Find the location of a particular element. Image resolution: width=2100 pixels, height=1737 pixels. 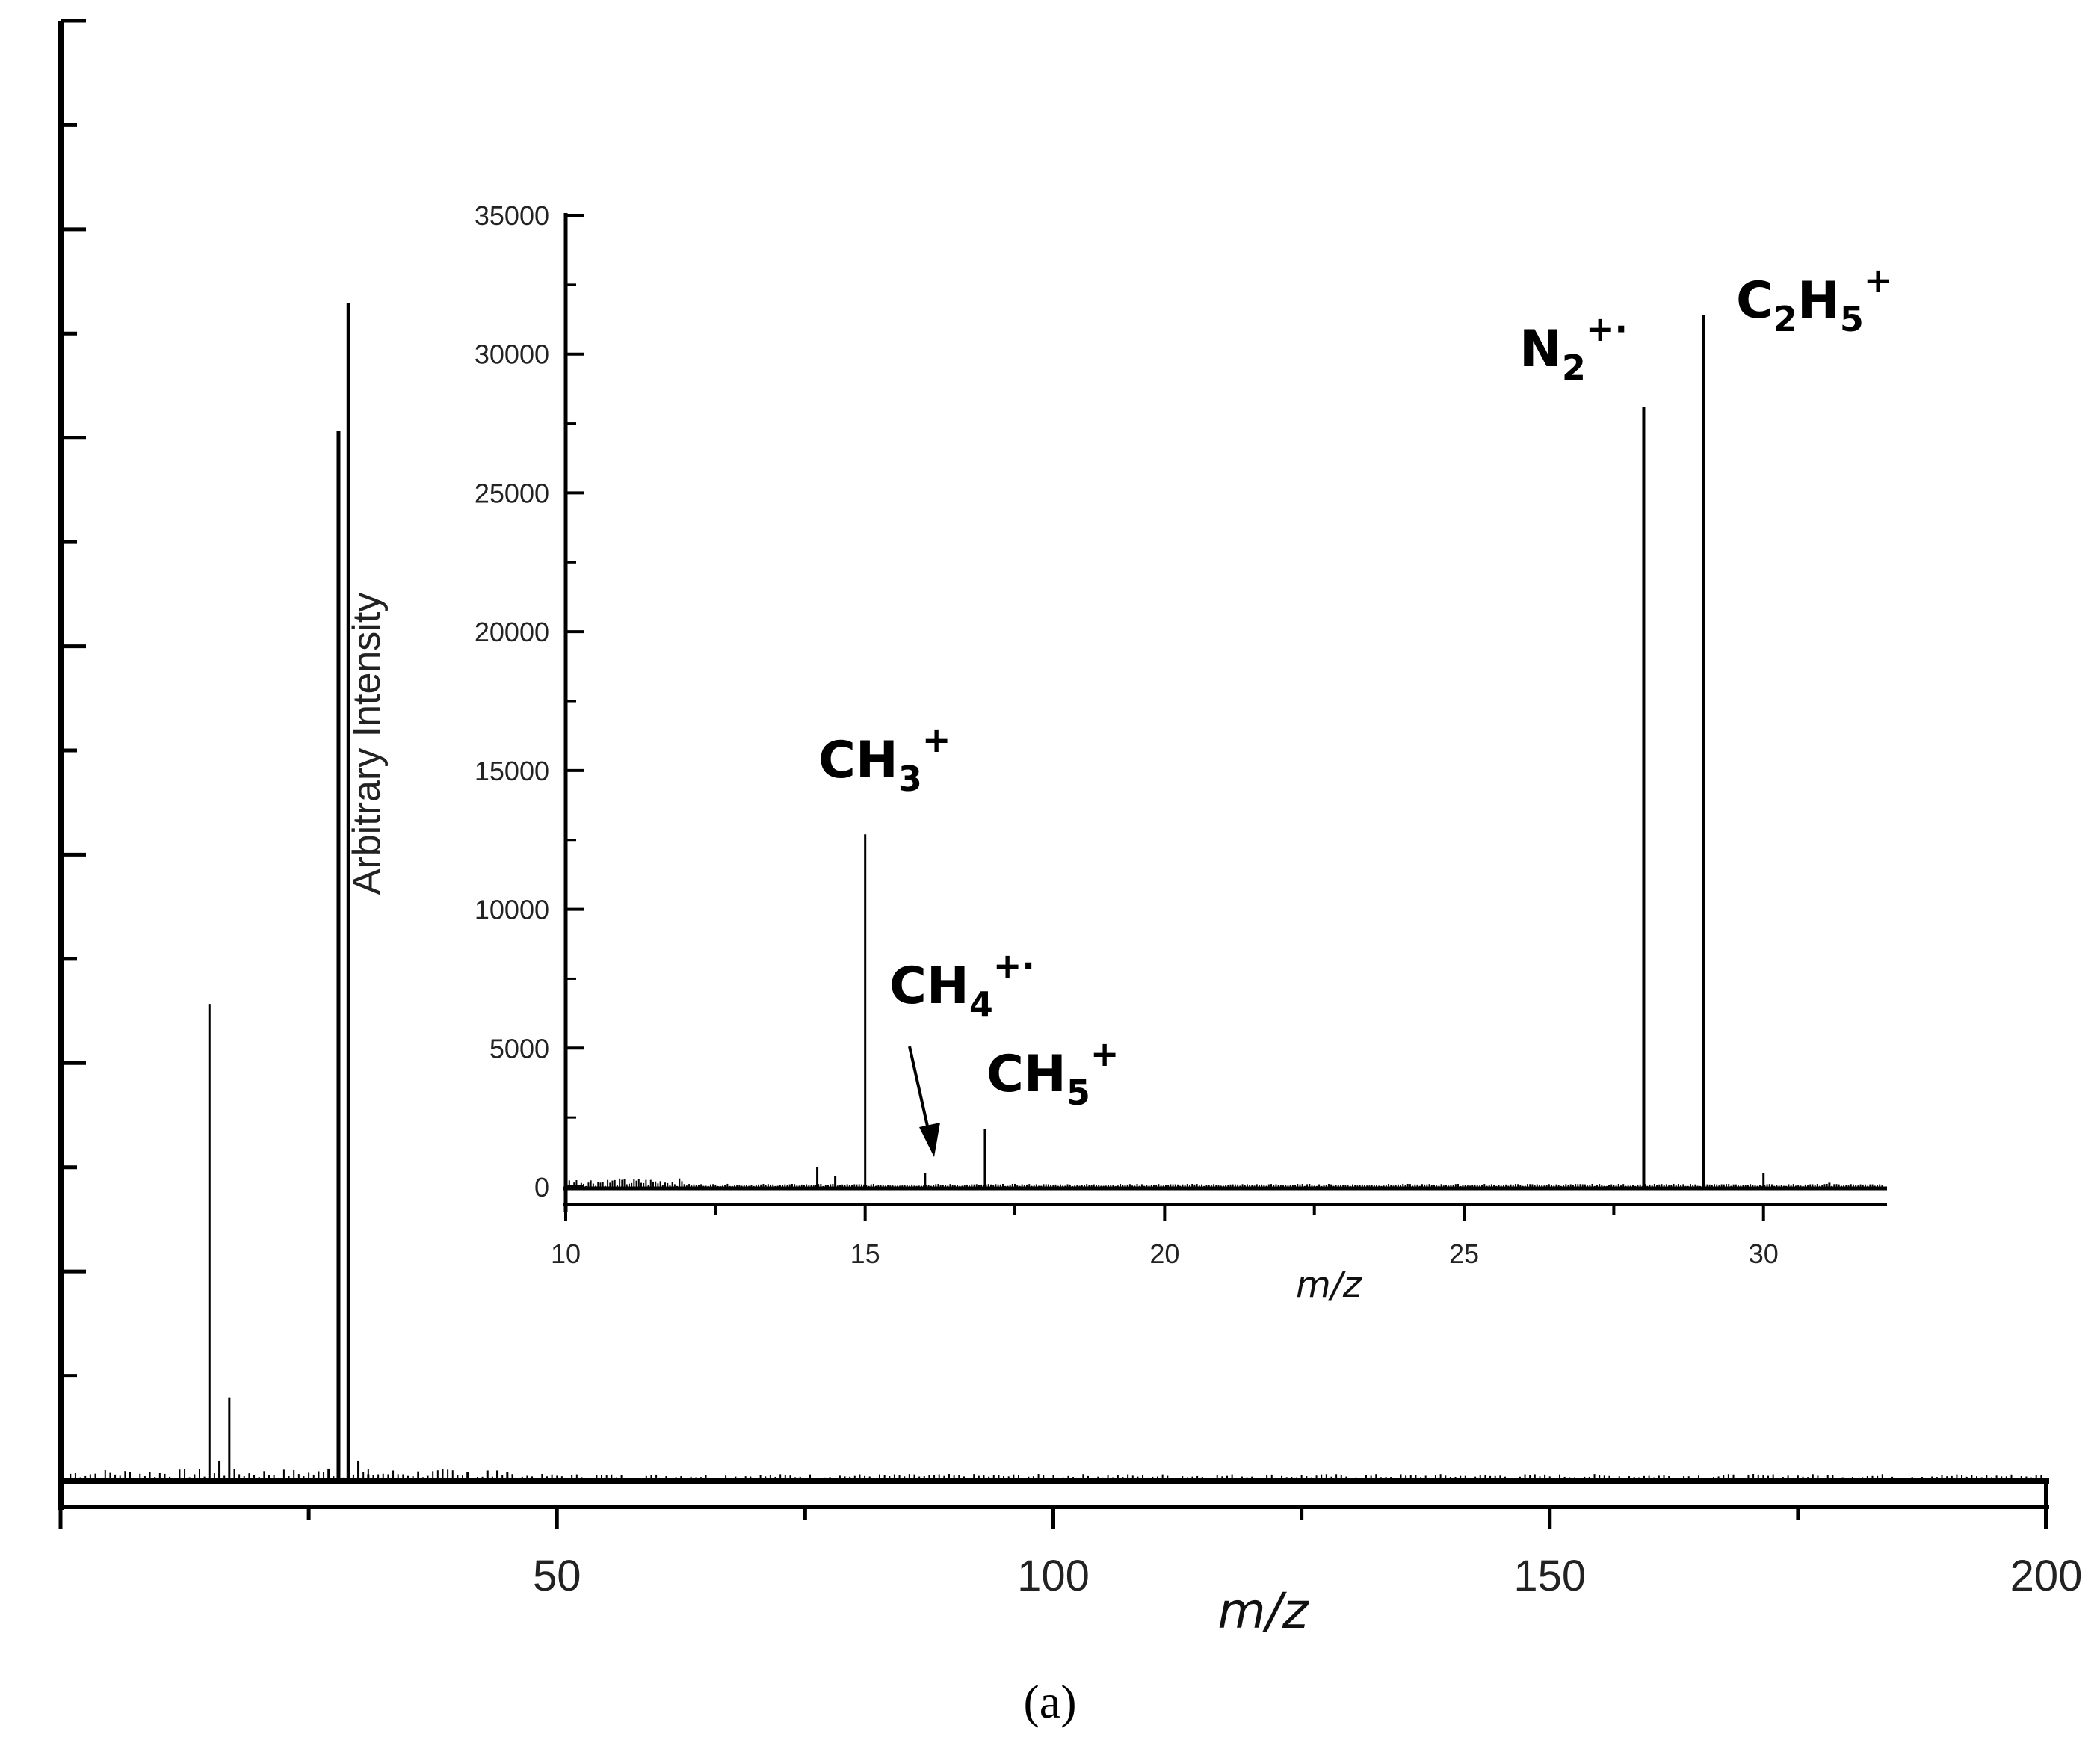

panel-label: (a) is located at coordinates (1049, 1701).